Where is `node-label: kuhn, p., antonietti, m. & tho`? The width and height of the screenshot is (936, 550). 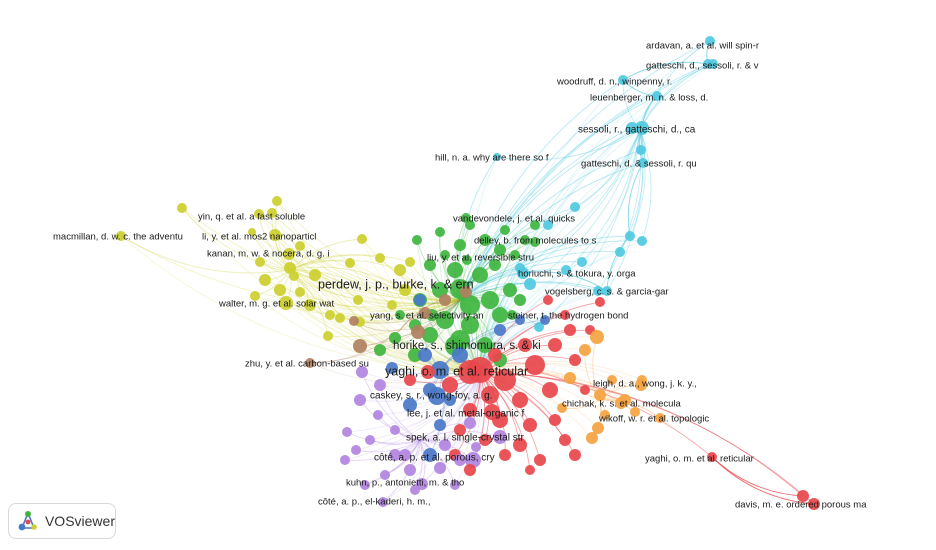 node-label: kuhn, p., antonietti, m. & tho is located at coordinates (405, 483).